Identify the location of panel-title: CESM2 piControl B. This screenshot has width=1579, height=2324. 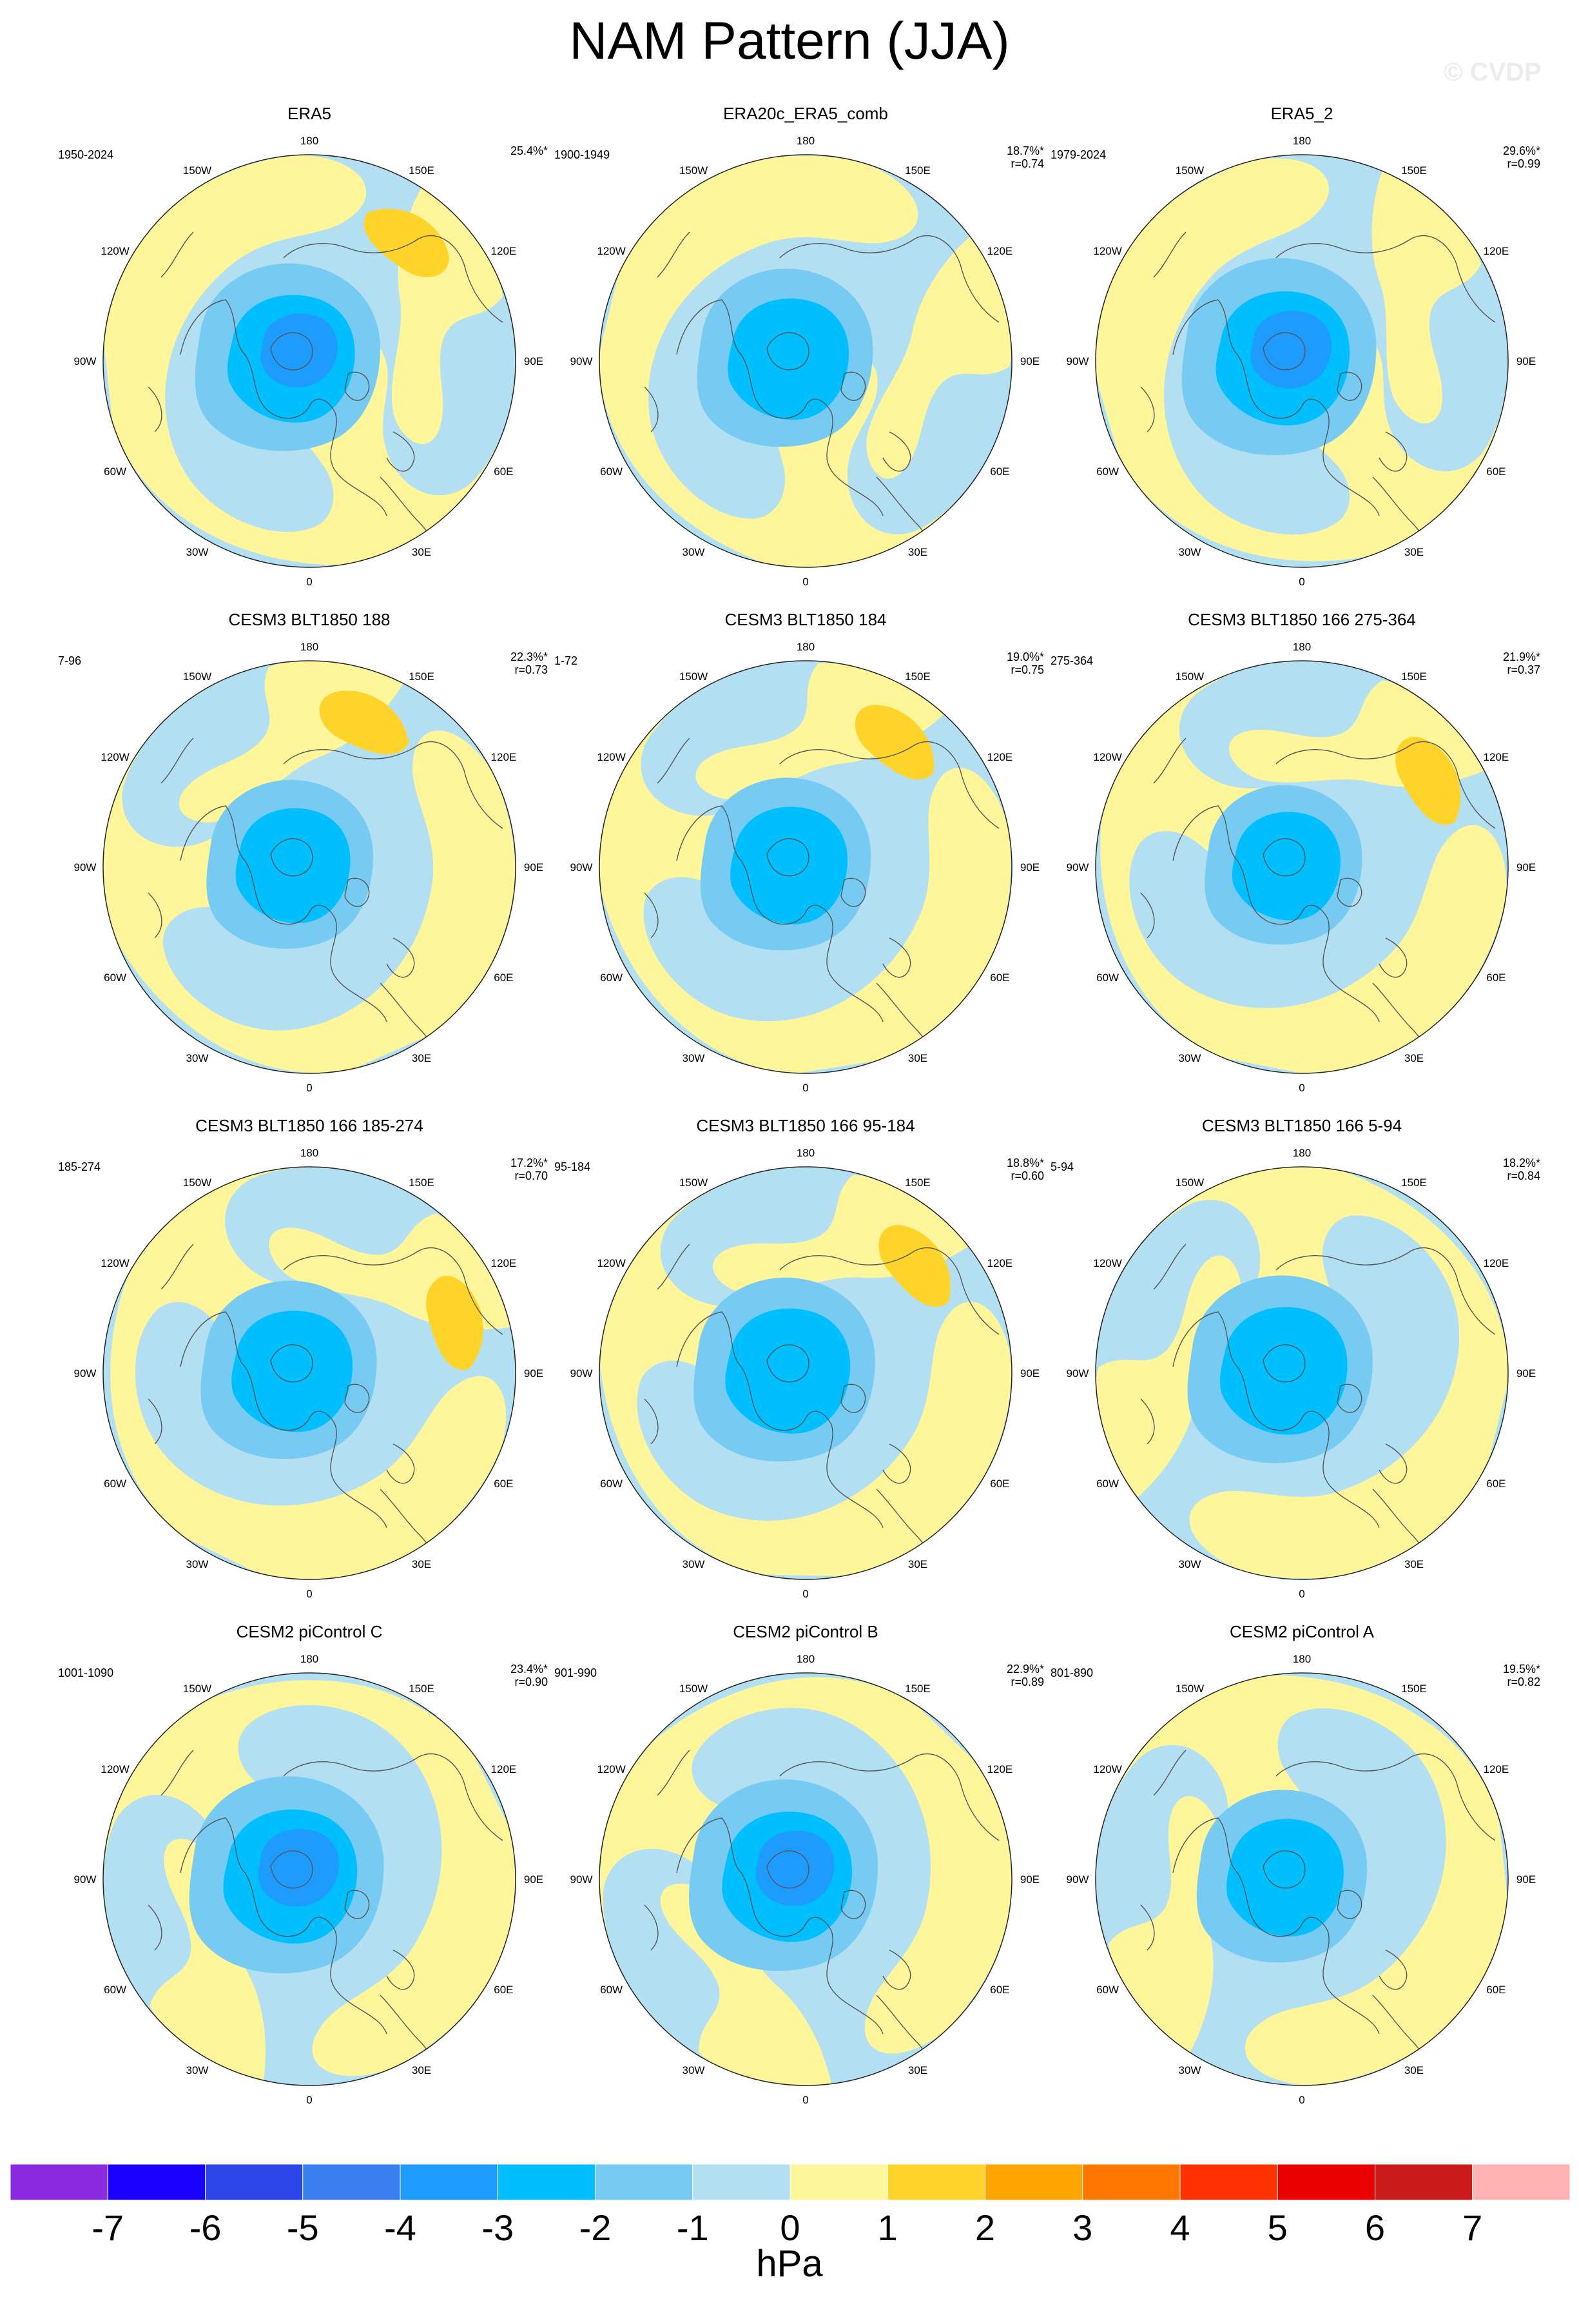
(805, 1631).